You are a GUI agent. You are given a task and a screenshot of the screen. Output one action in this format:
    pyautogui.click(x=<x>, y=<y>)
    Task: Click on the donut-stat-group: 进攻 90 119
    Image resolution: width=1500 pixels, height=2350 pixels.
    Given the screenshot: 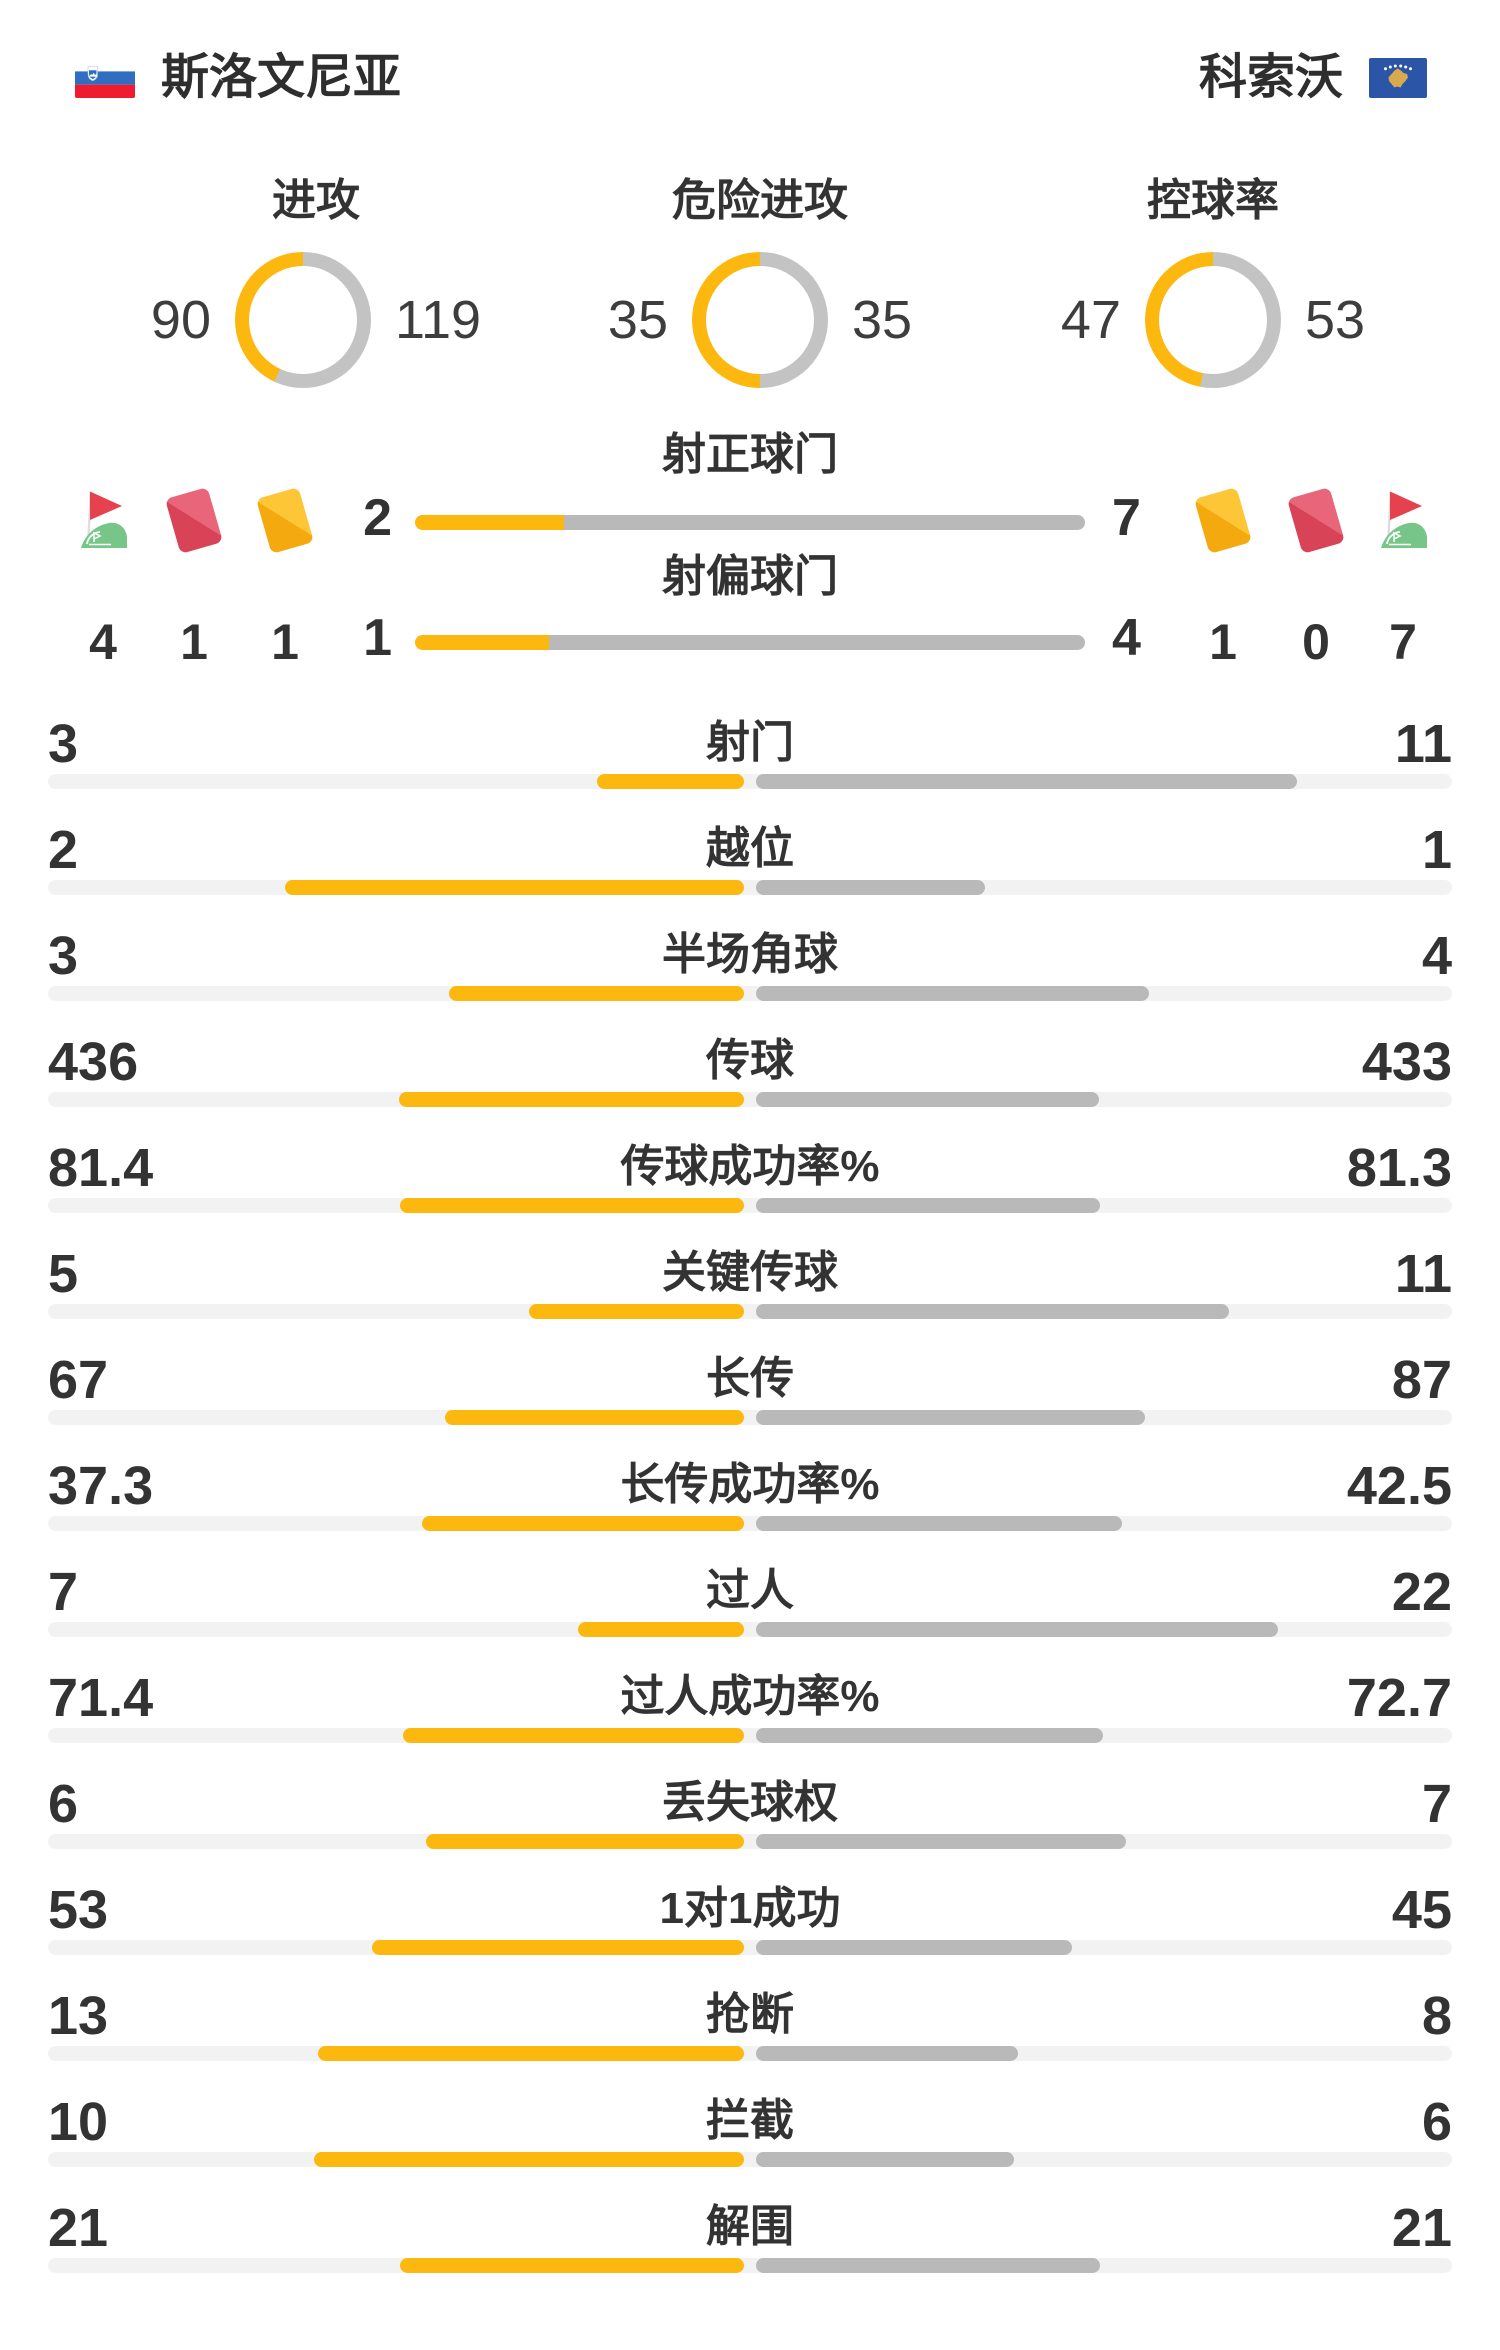 What is the action you would take?
    pyautogui.click(x=316, y=279)
    